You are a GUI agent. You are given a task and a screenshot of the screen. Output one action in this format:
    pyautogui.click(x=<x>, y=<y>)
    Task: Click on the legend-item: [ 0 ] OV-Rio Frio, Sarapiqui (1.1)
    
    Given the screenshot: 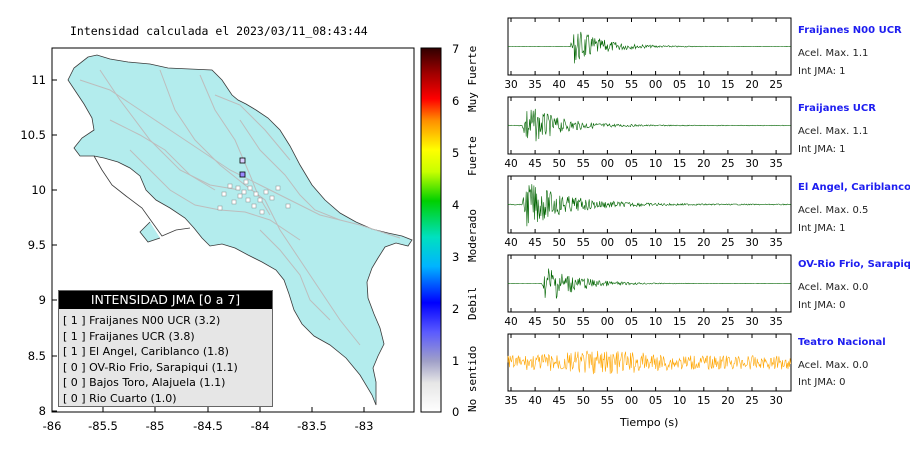 What is the action you would take?
    pyautogui.click(x=150, y=367)
    